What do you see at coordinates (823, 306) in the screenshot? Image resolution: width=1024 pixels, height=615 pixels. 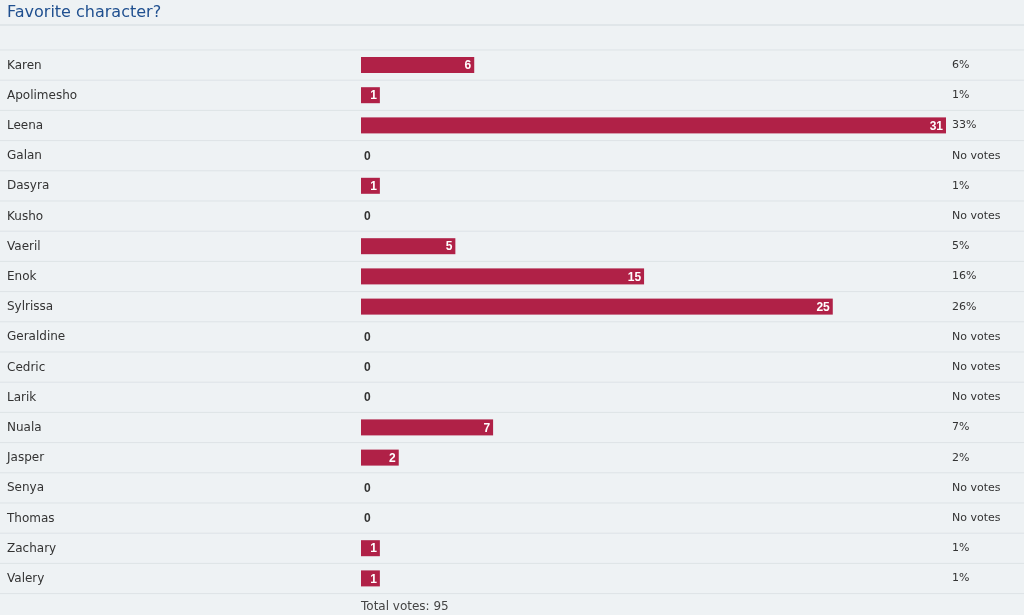 I see `data-label: 25` at bounding box center [823, 306].